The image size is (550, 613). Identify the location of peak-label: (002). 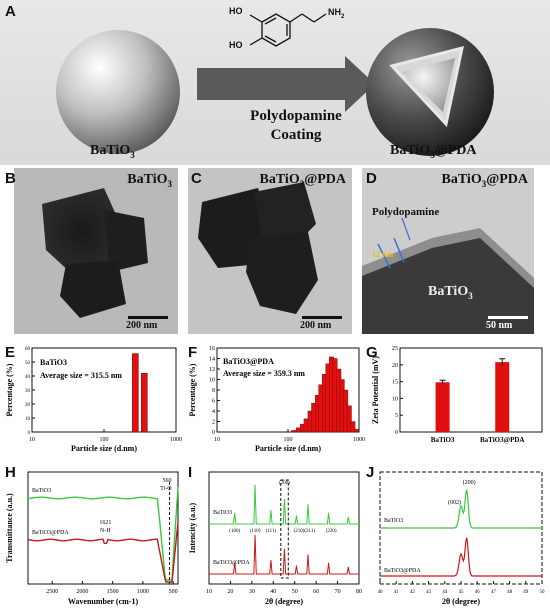
(454, 502).